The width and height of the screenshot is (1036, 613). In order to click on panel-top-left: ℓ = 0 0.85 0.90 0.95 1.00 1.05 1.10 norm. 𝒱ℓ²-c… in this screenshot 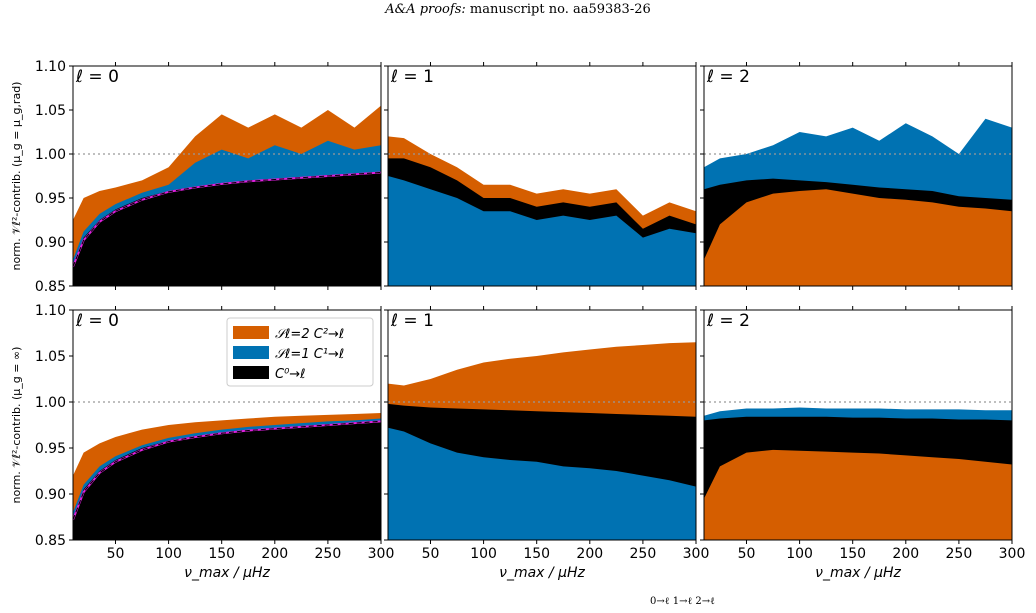, I will do `click(196, 177)`.